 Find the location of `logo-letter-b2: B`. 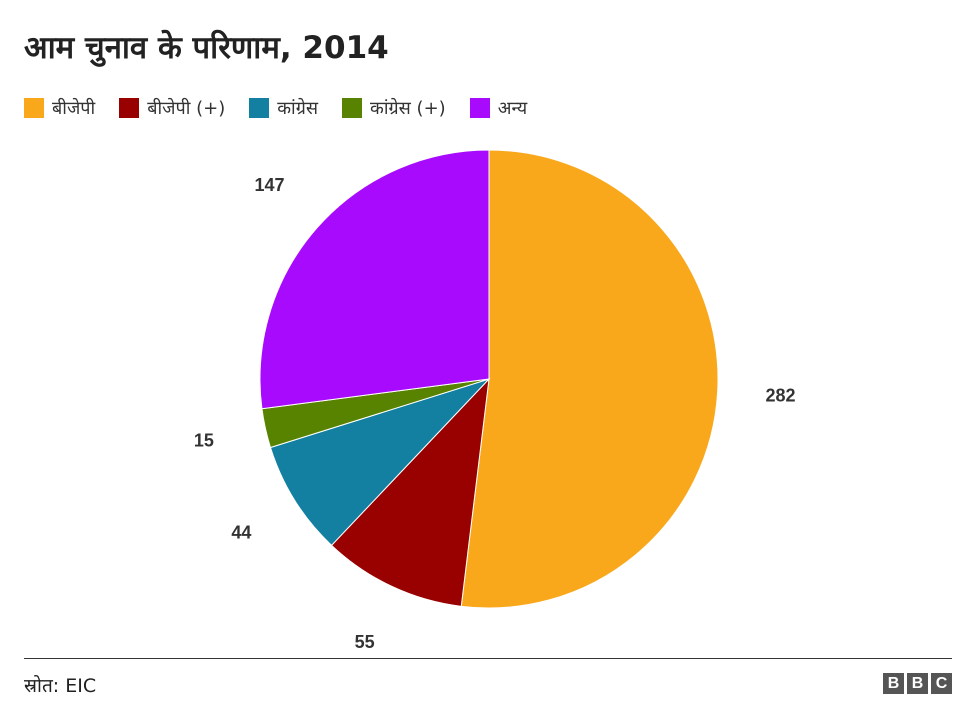

logo-letter-b2: B is located at coordinates (917, 683).